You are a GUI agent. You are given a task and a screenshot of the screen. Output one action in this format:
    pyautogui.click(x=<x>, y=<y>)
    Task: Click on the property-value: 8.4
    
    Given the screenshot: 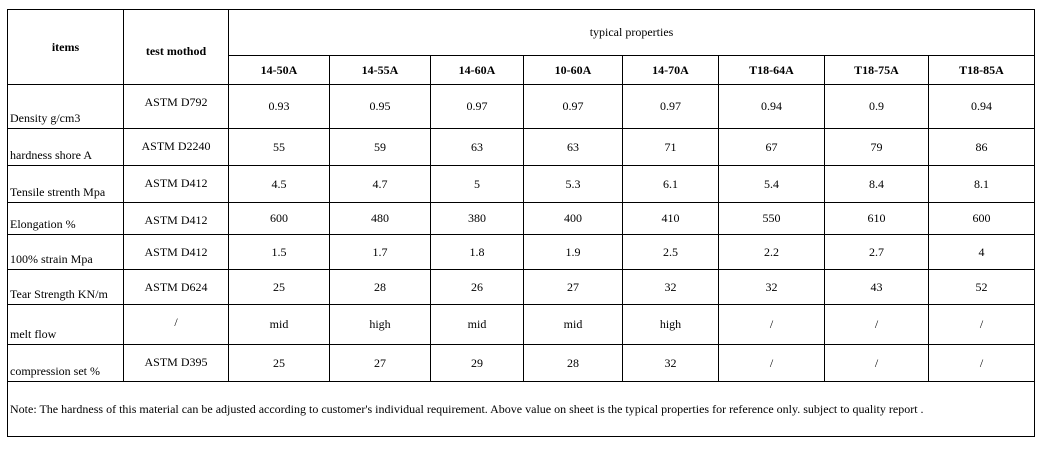 What is the action you would take?
    pyautogui.click(x=876, y=184)
    